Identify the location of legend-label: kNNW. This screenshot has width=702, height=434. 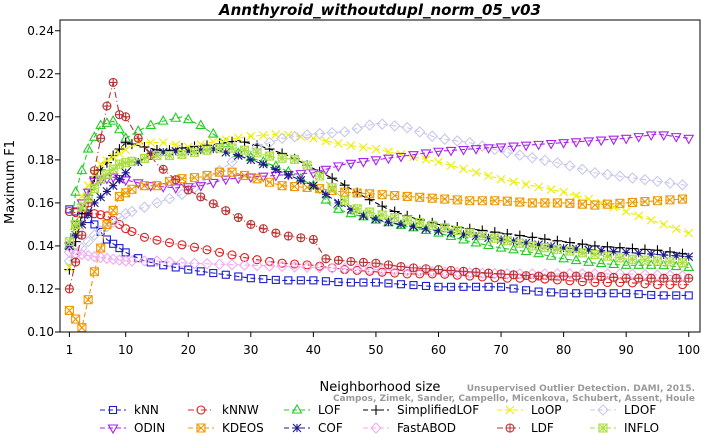
(240, 410).